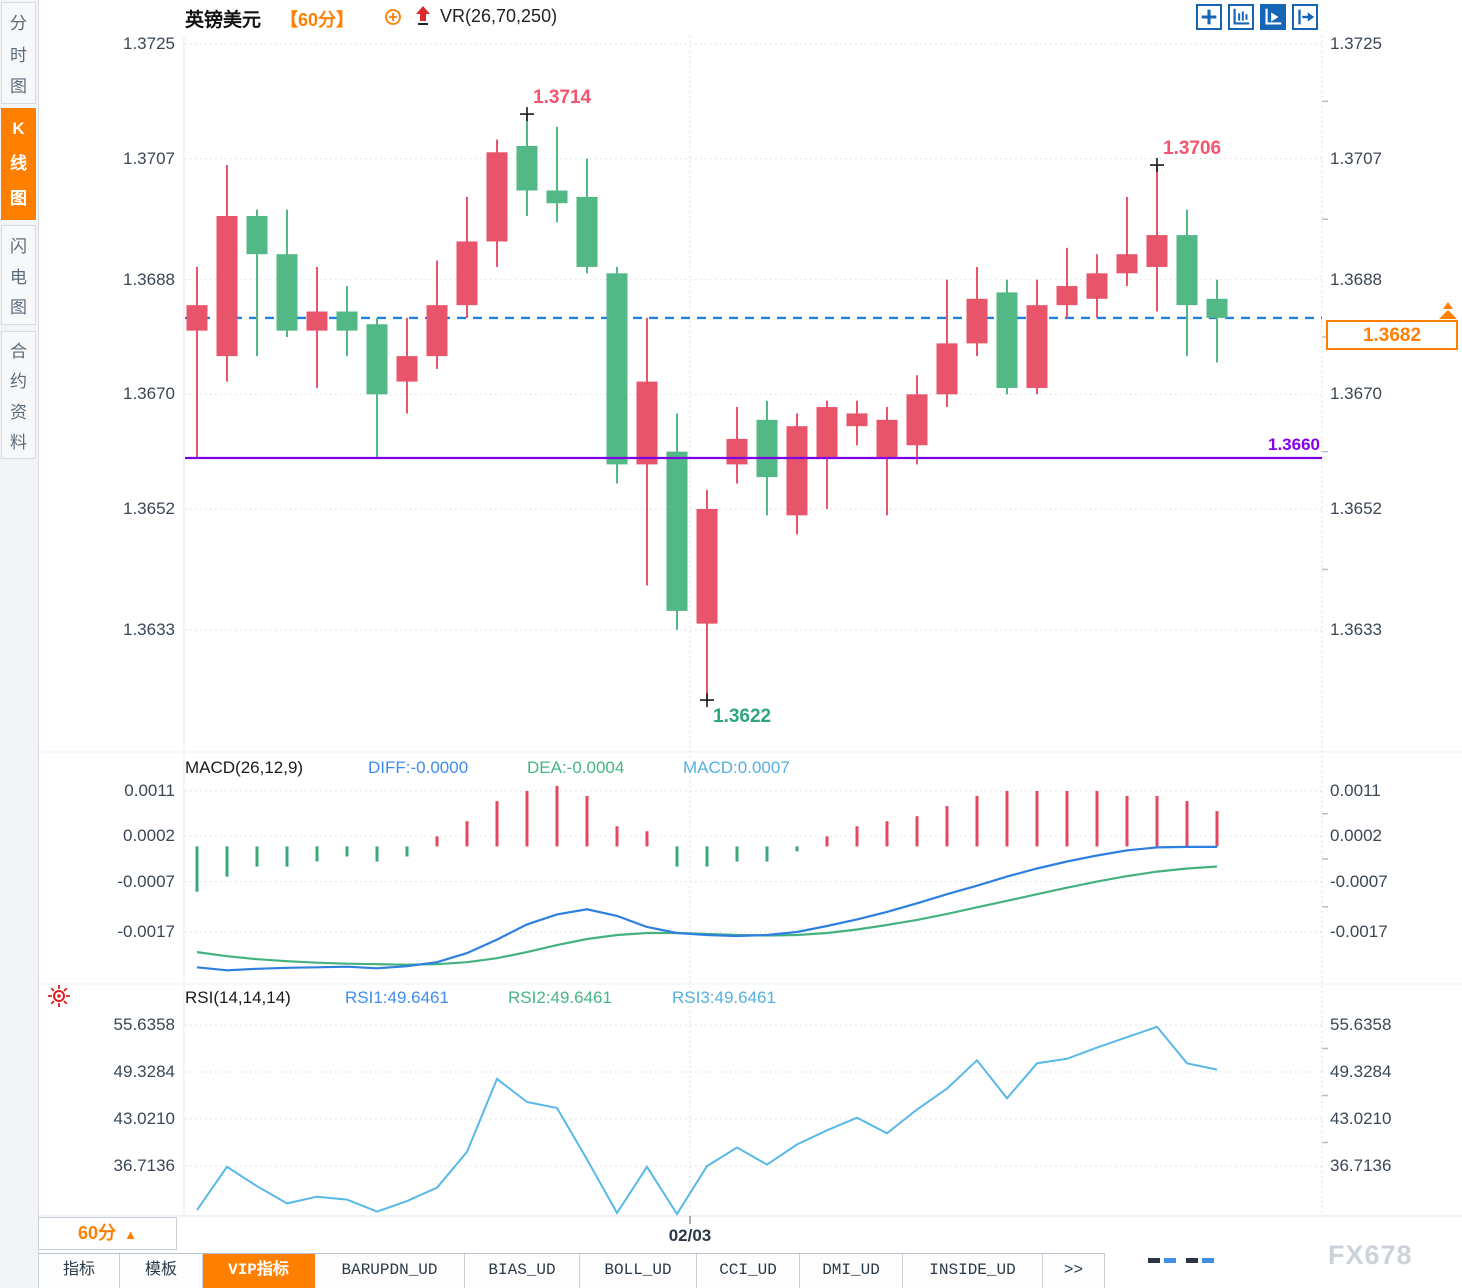 This screenshot has width=1462, height=1288. Describe the element at coordinates (79, 1271) in the screenshot. I see `bottom-tab-: 指标` at that location.